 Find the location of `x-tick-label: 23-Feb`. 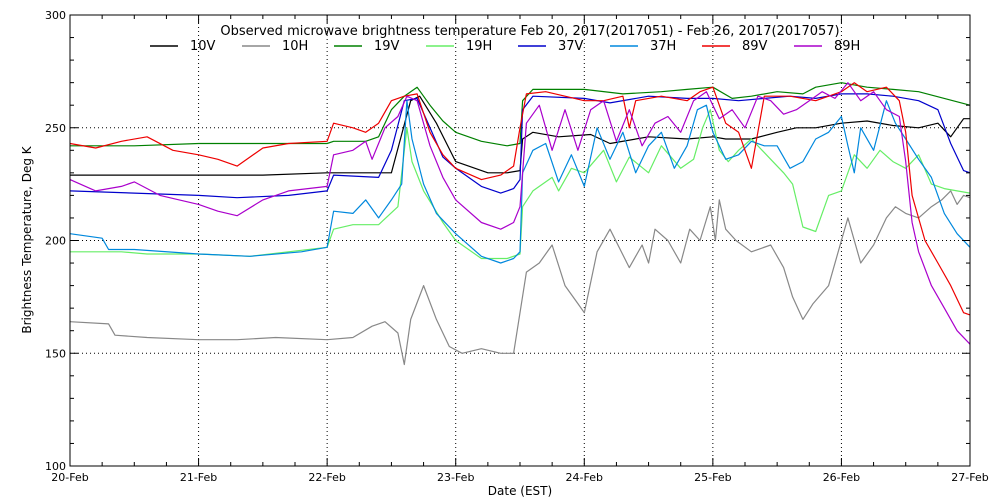

x-tick-label: 23-Feb is located at coordinates (455, 477).